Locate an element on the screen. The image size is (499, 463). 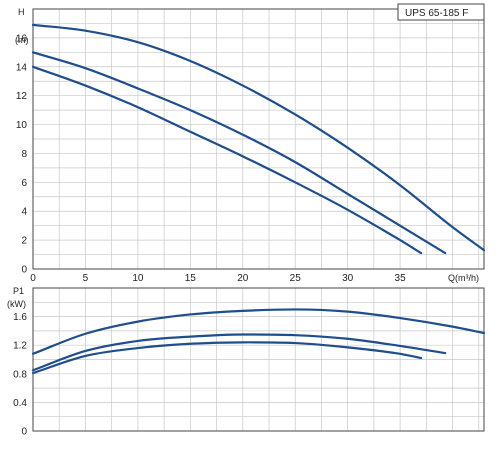
head-y-unit: (m) is located at coordinates (22, 40).